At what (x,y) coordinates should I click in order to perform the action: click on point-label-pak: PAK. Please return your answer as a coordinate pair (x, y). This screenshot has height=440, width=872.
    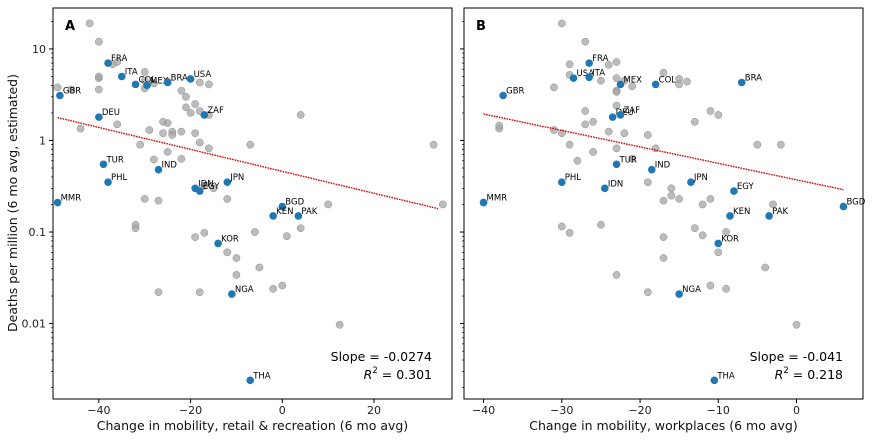
    Looking at the image, I should click on (309, 212).